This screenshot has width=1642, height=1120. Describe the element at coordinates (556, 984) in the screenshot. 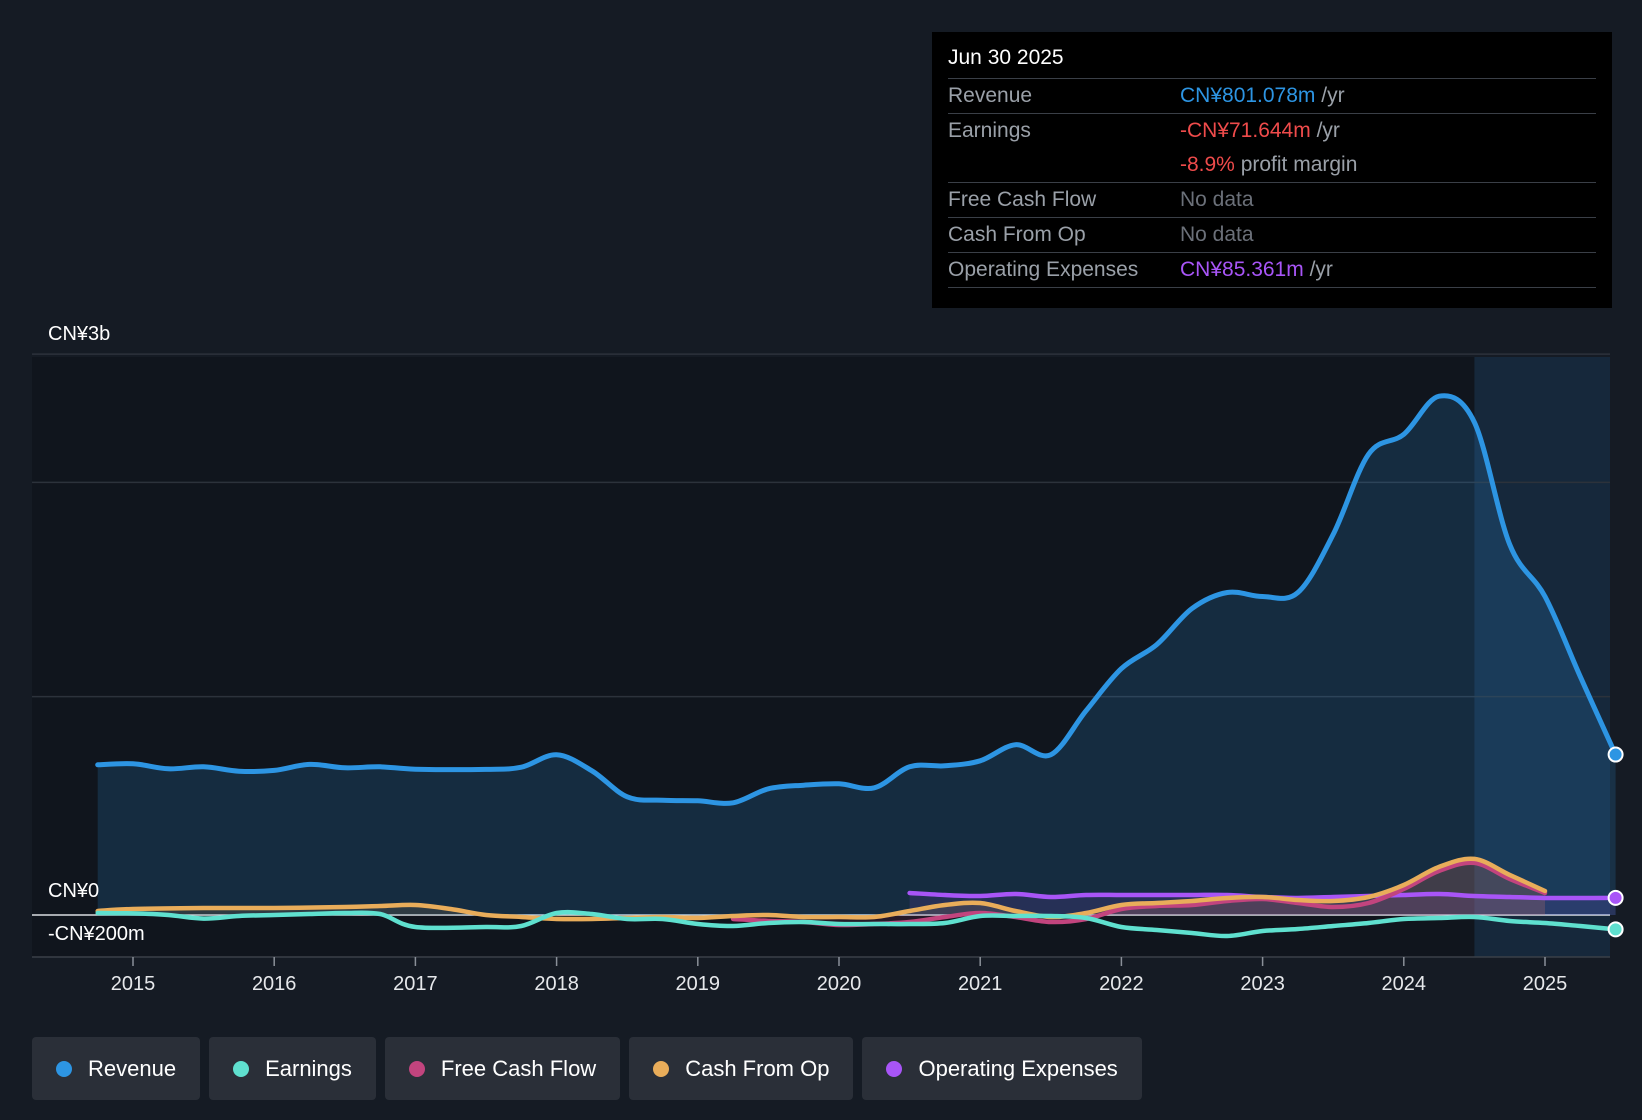

I see `x-tick-label: 2018` at that location.